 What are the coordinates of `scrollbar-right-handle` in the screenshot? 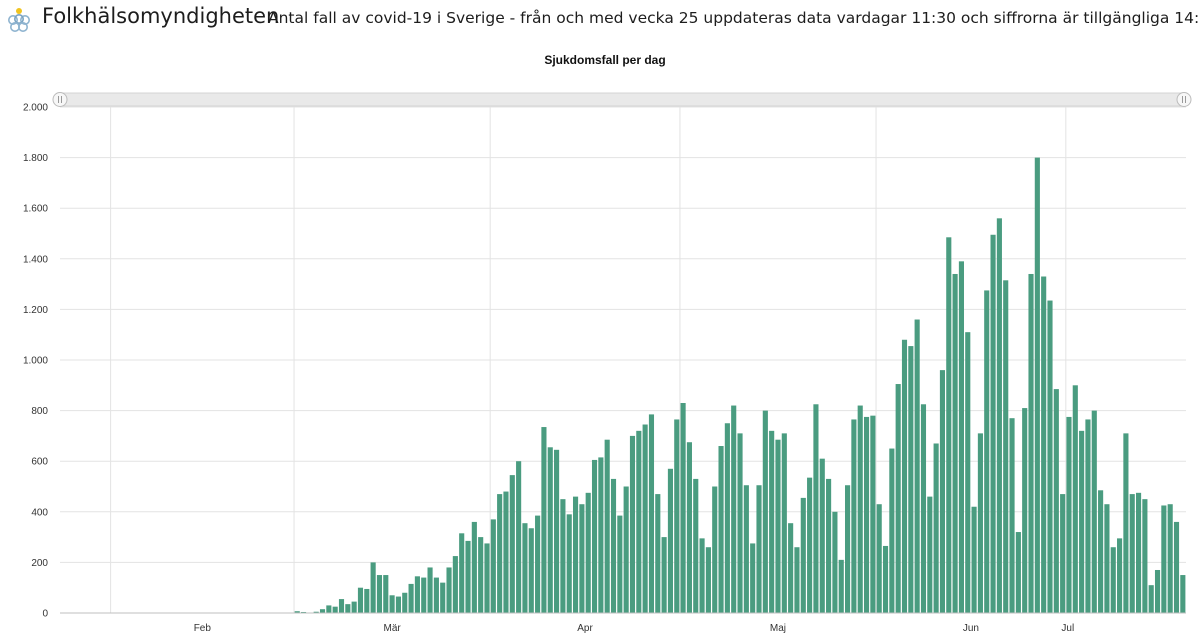 It's located at (1184, 99).